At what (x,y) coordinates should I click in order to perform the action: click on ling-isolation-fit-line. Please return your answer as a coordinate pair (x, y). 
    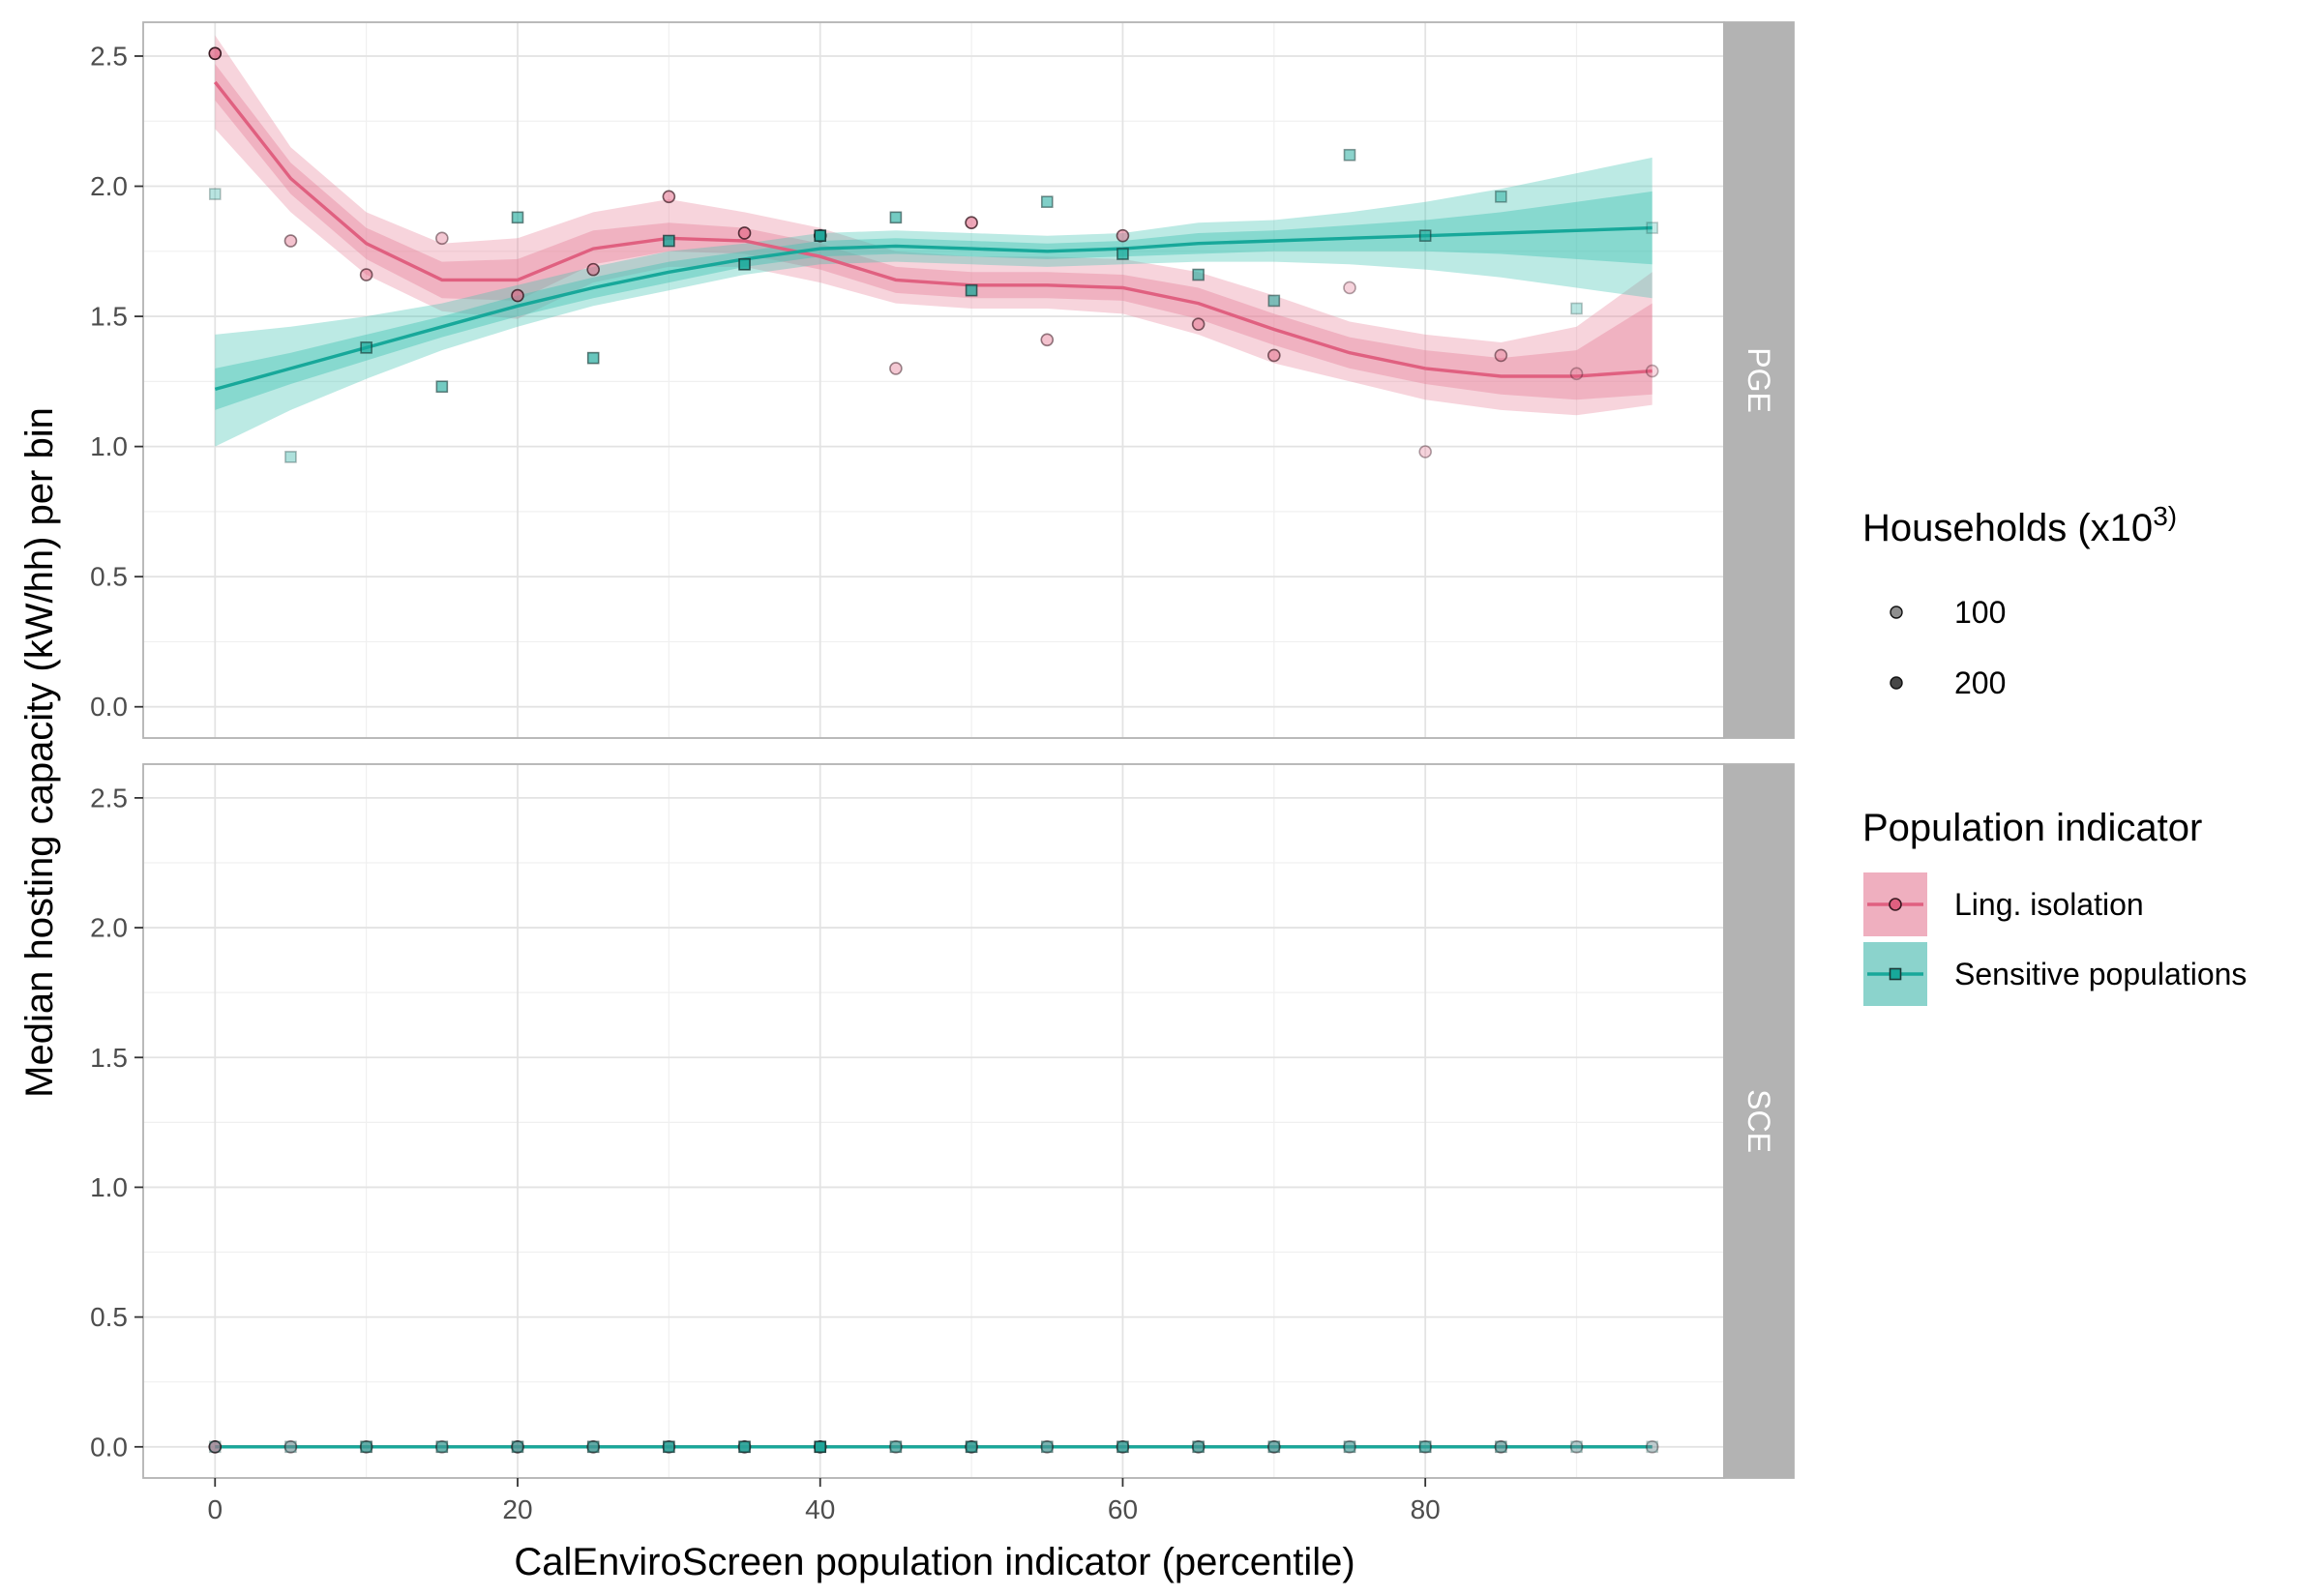
    Looking at the image, I should click on (932, 229).